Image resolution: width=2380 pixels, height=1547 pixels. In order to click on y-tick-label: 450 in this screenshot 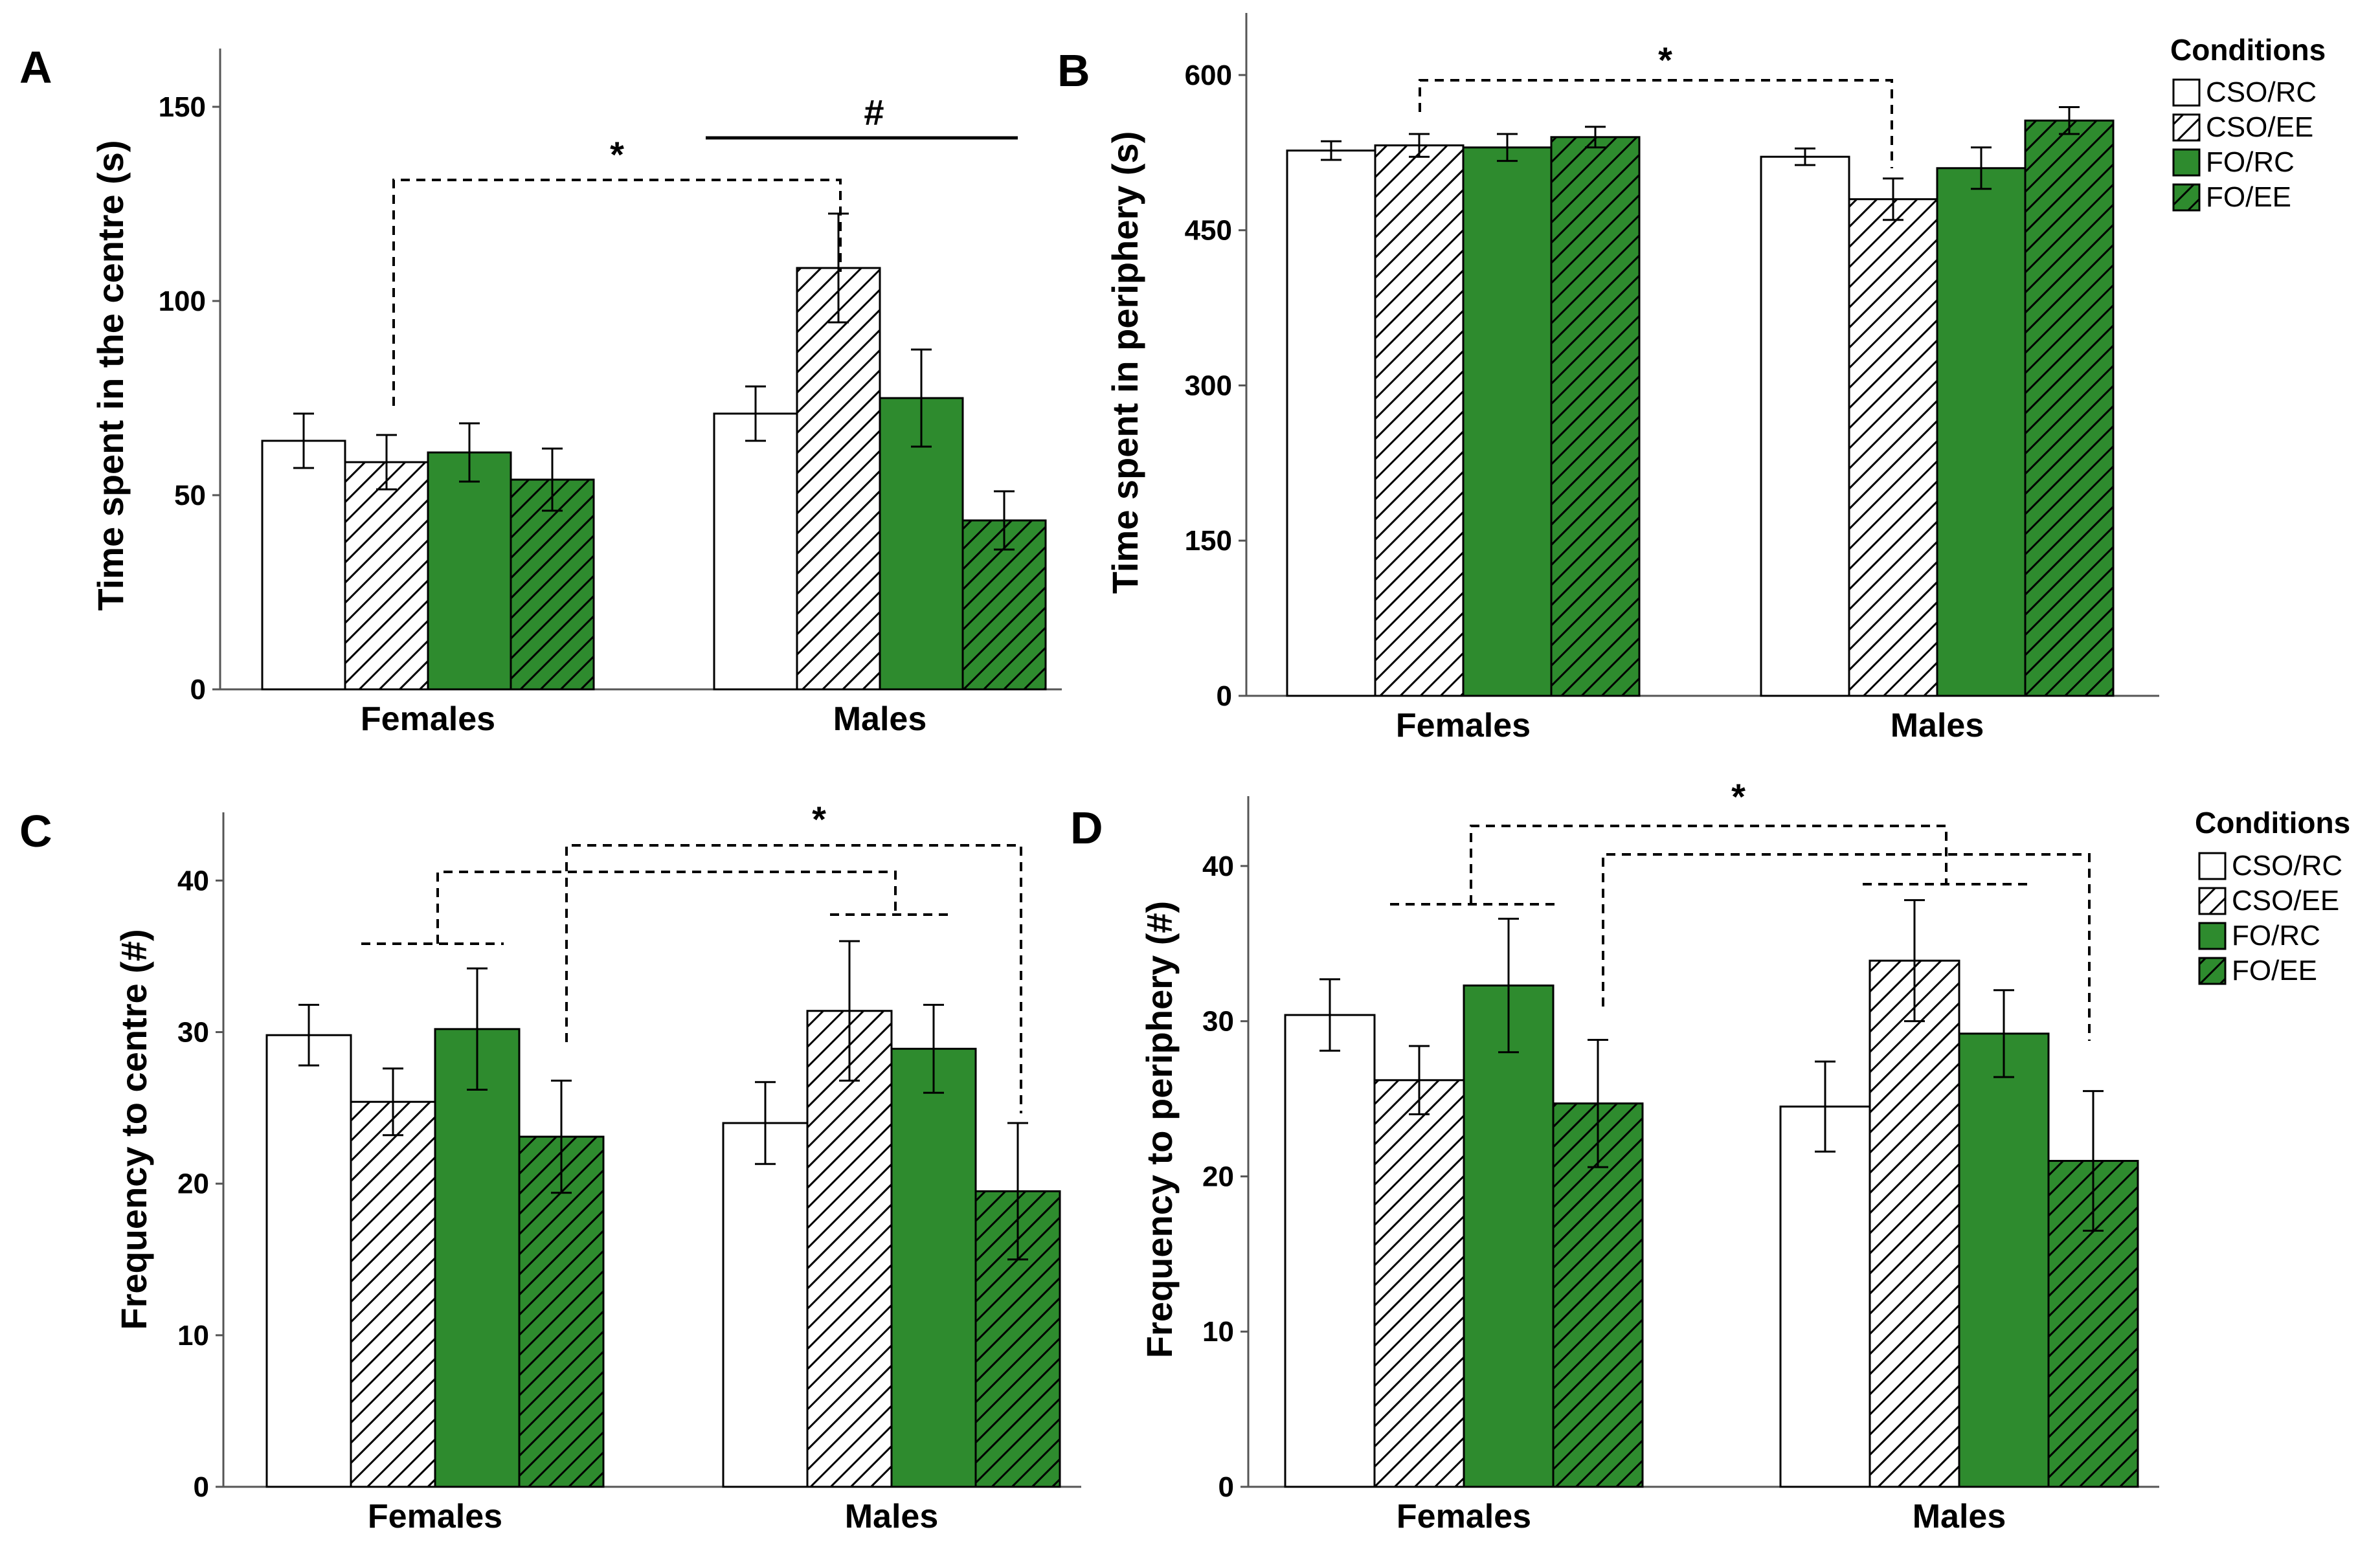, I will do `click(1209, 231)`.